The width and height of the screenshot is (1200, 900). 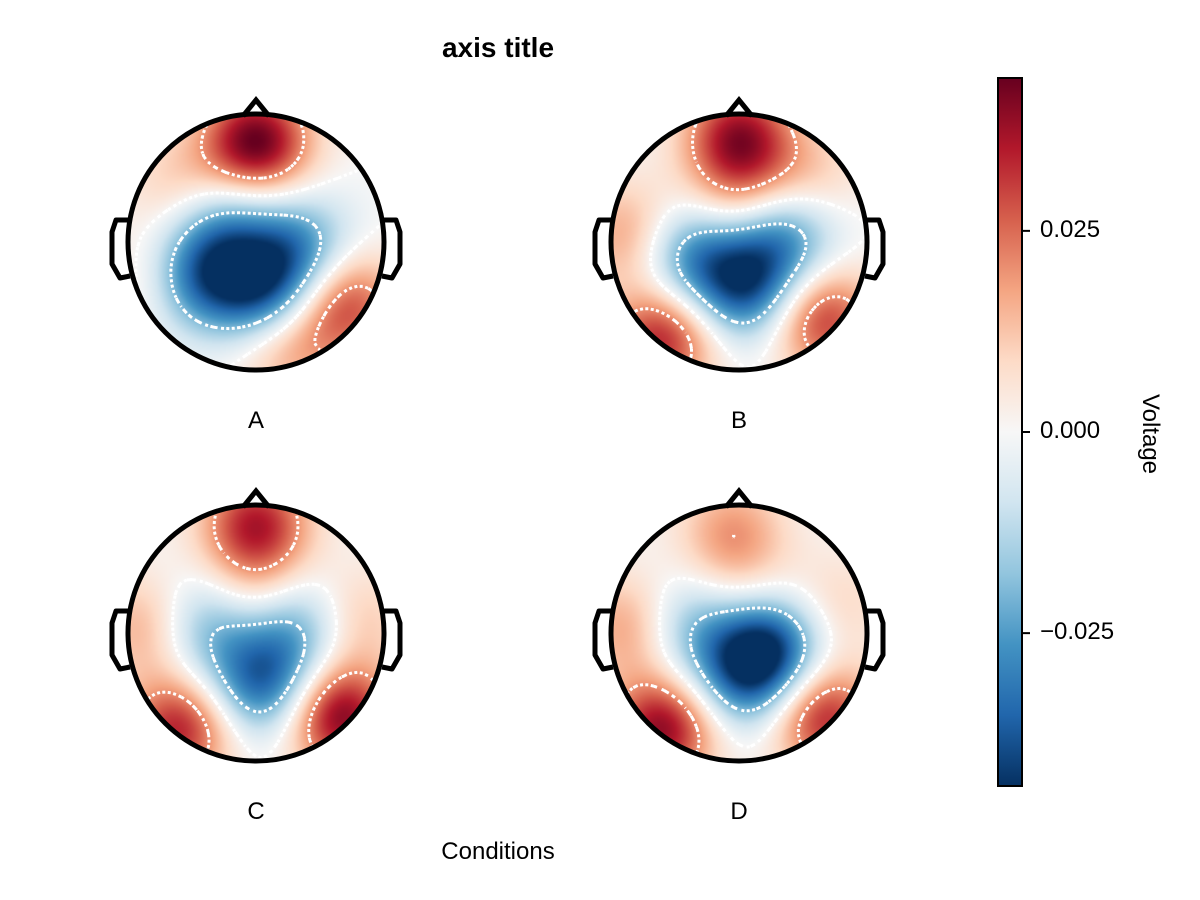 I want to click on panel-label-B: B, so click(x=739, y=420).